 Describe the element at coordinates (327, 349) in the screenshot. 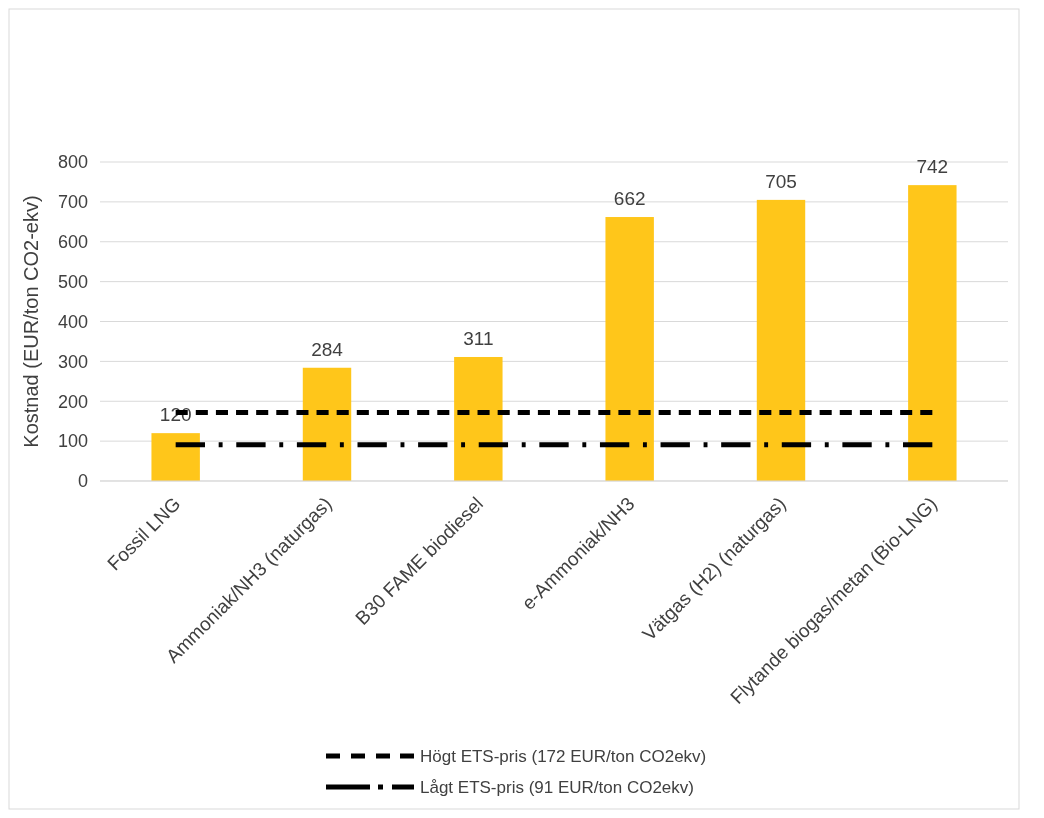

I see `data-label: 284` at that location.